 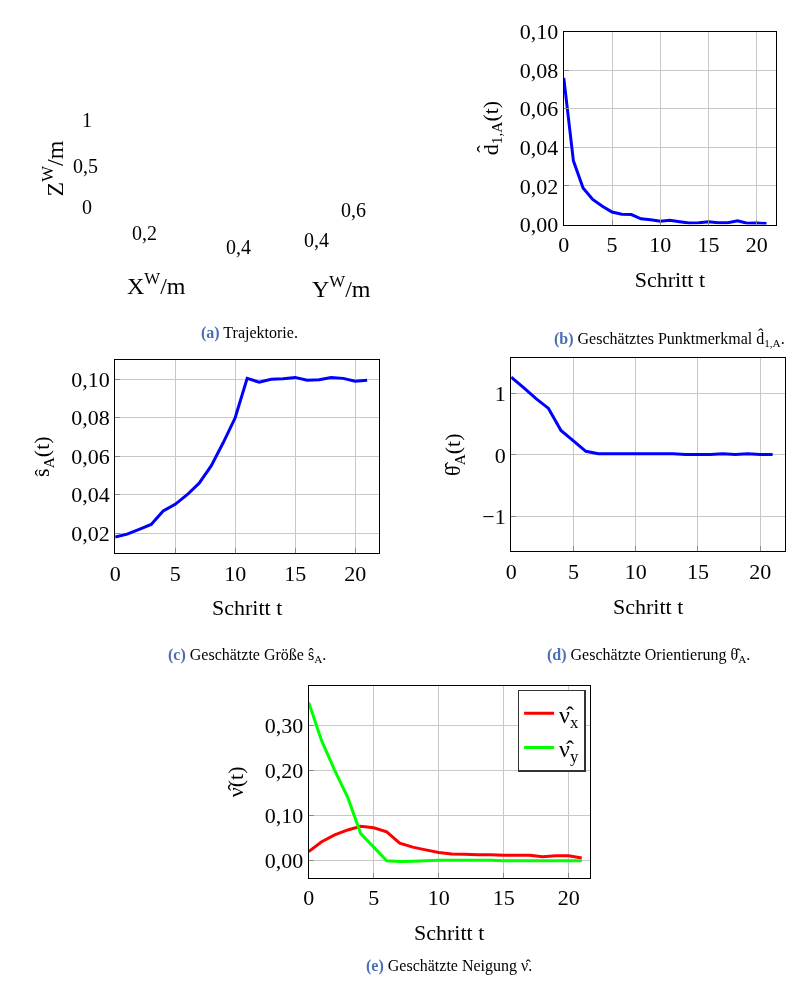 What do you see at coordinates (235, 782) in the screenshot?
I see `y-axis-title: ν̂(t)` at bounding box center [235, 782].